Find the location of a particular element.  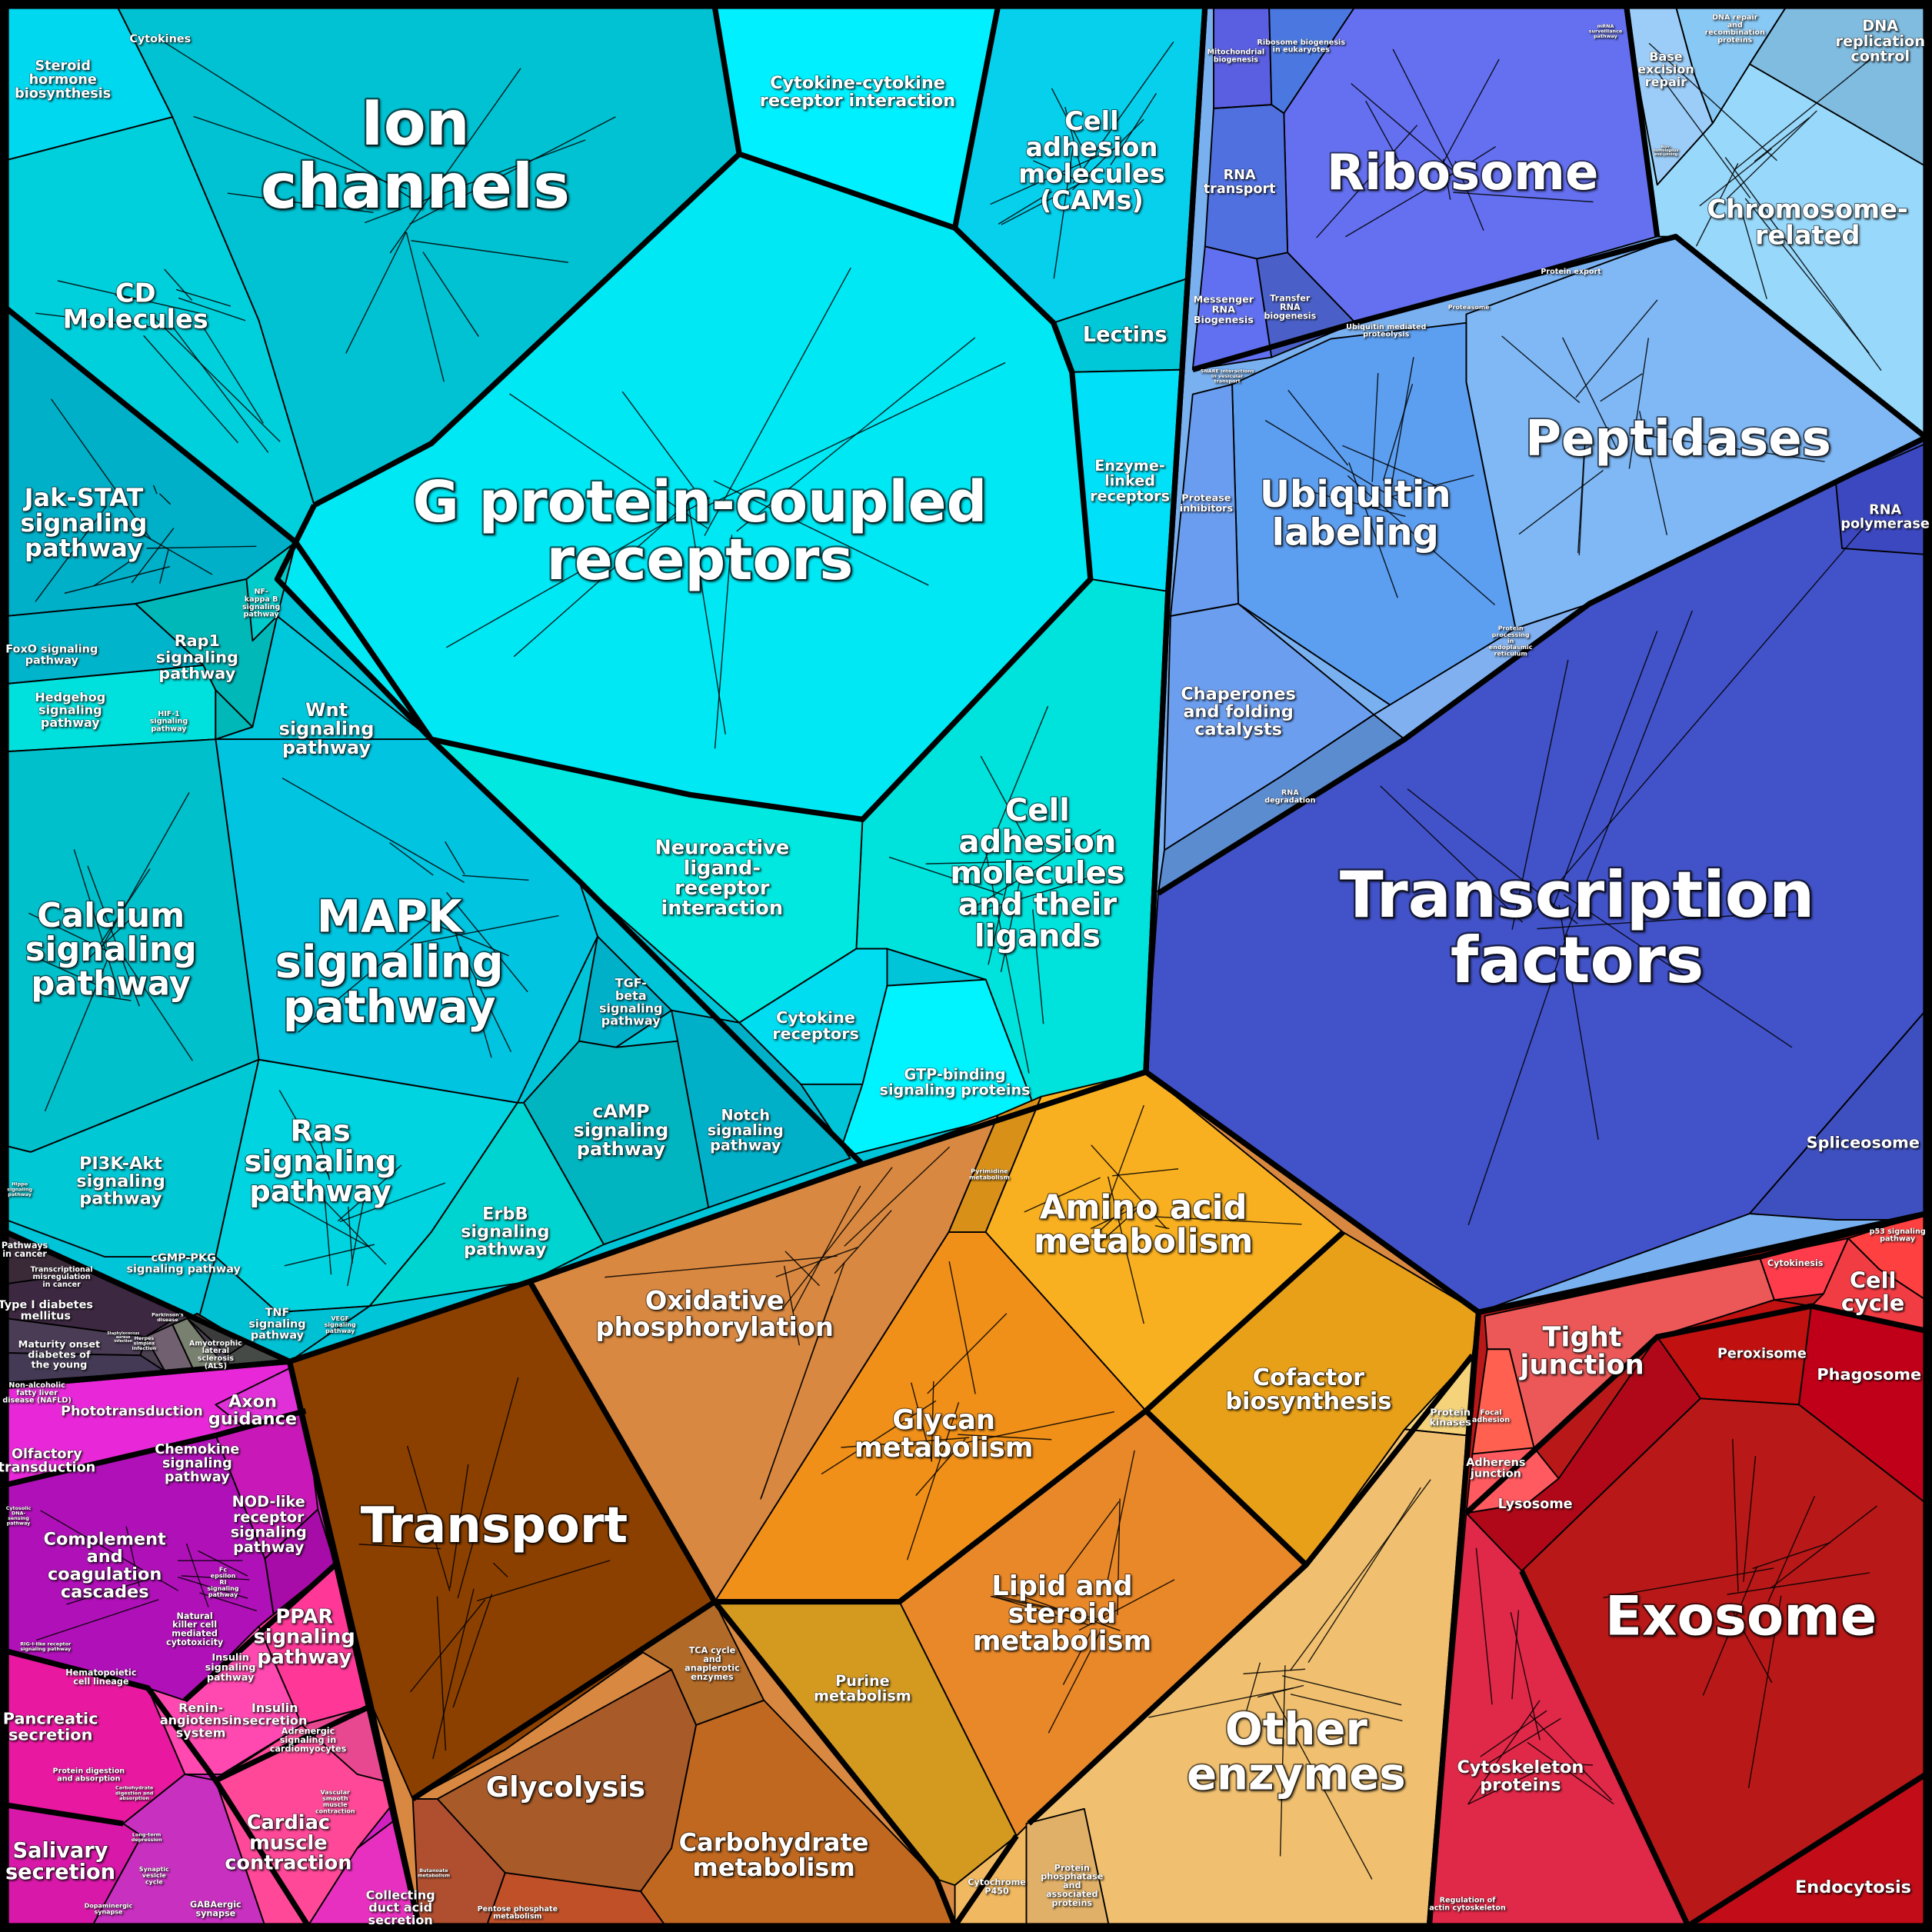

label-line: Base is located at coordinates (1666, 56).